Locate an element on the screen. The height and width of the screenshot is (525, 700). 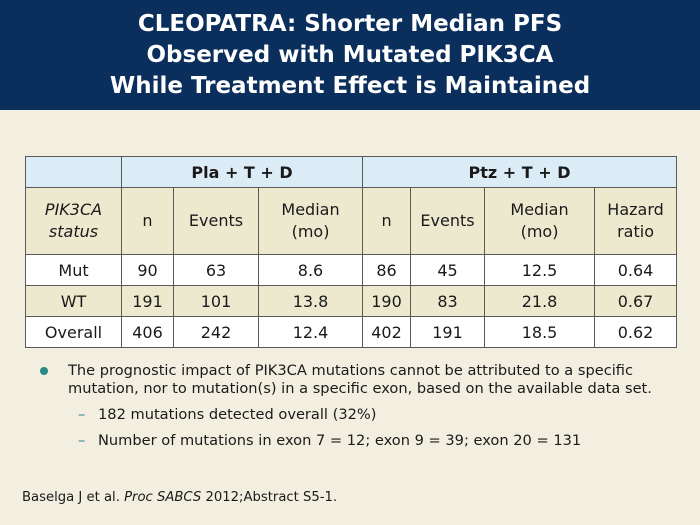
citation-journal: Proc SABCS is located at coordinates (163, 497).